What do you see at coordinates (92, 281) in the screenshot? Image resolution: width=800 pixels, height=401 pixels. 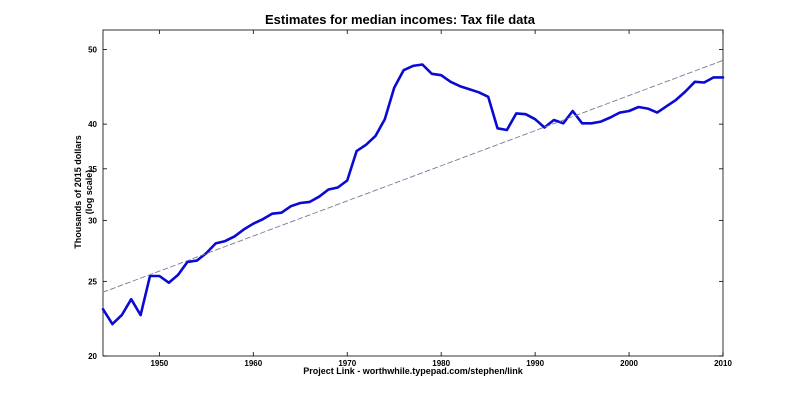 I see `y-tick-label: 25` at bounding box center [92, 281].